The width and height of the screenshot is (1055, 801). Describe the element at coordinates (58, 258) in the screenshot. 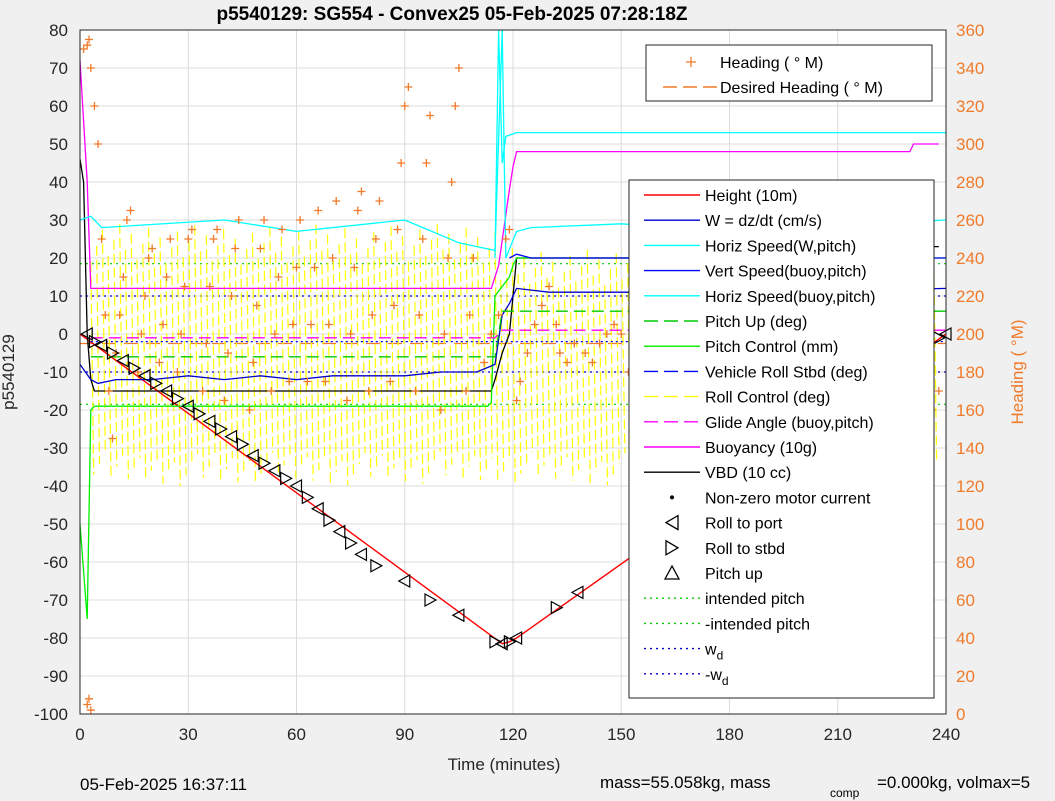

I see `y-tick-label: 20` at that location.